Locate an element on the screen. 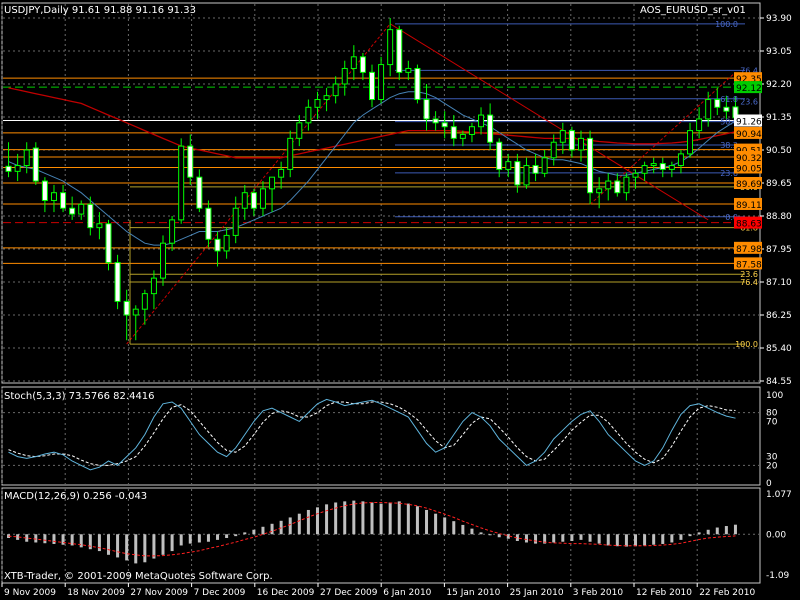  time-tick-label: 27 Nov 2009 is located at coordinates (159, 593).